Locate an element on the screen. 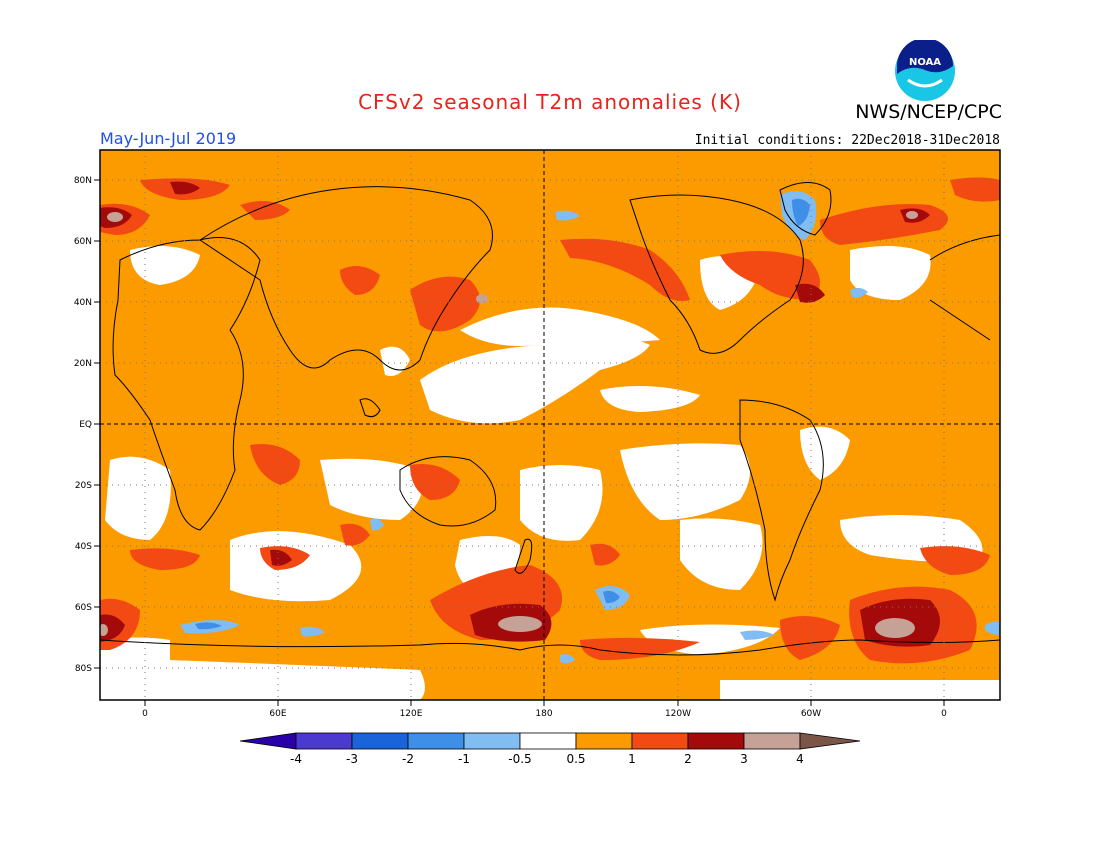 This screenshot has height=850, width=1100. lat-label: 40S is located at coordinates (83, 547).